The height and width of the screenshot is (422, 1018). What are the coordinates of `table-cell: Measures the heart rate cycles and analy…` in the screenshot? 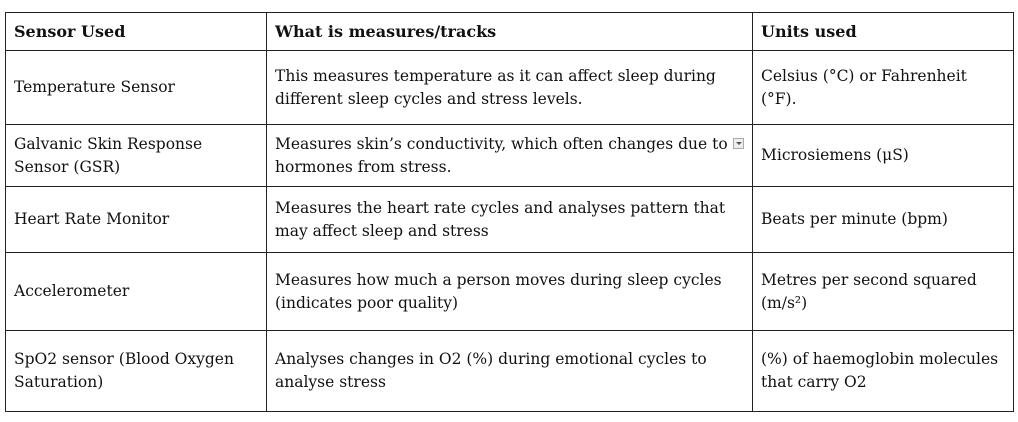 It's located at (509, 219).